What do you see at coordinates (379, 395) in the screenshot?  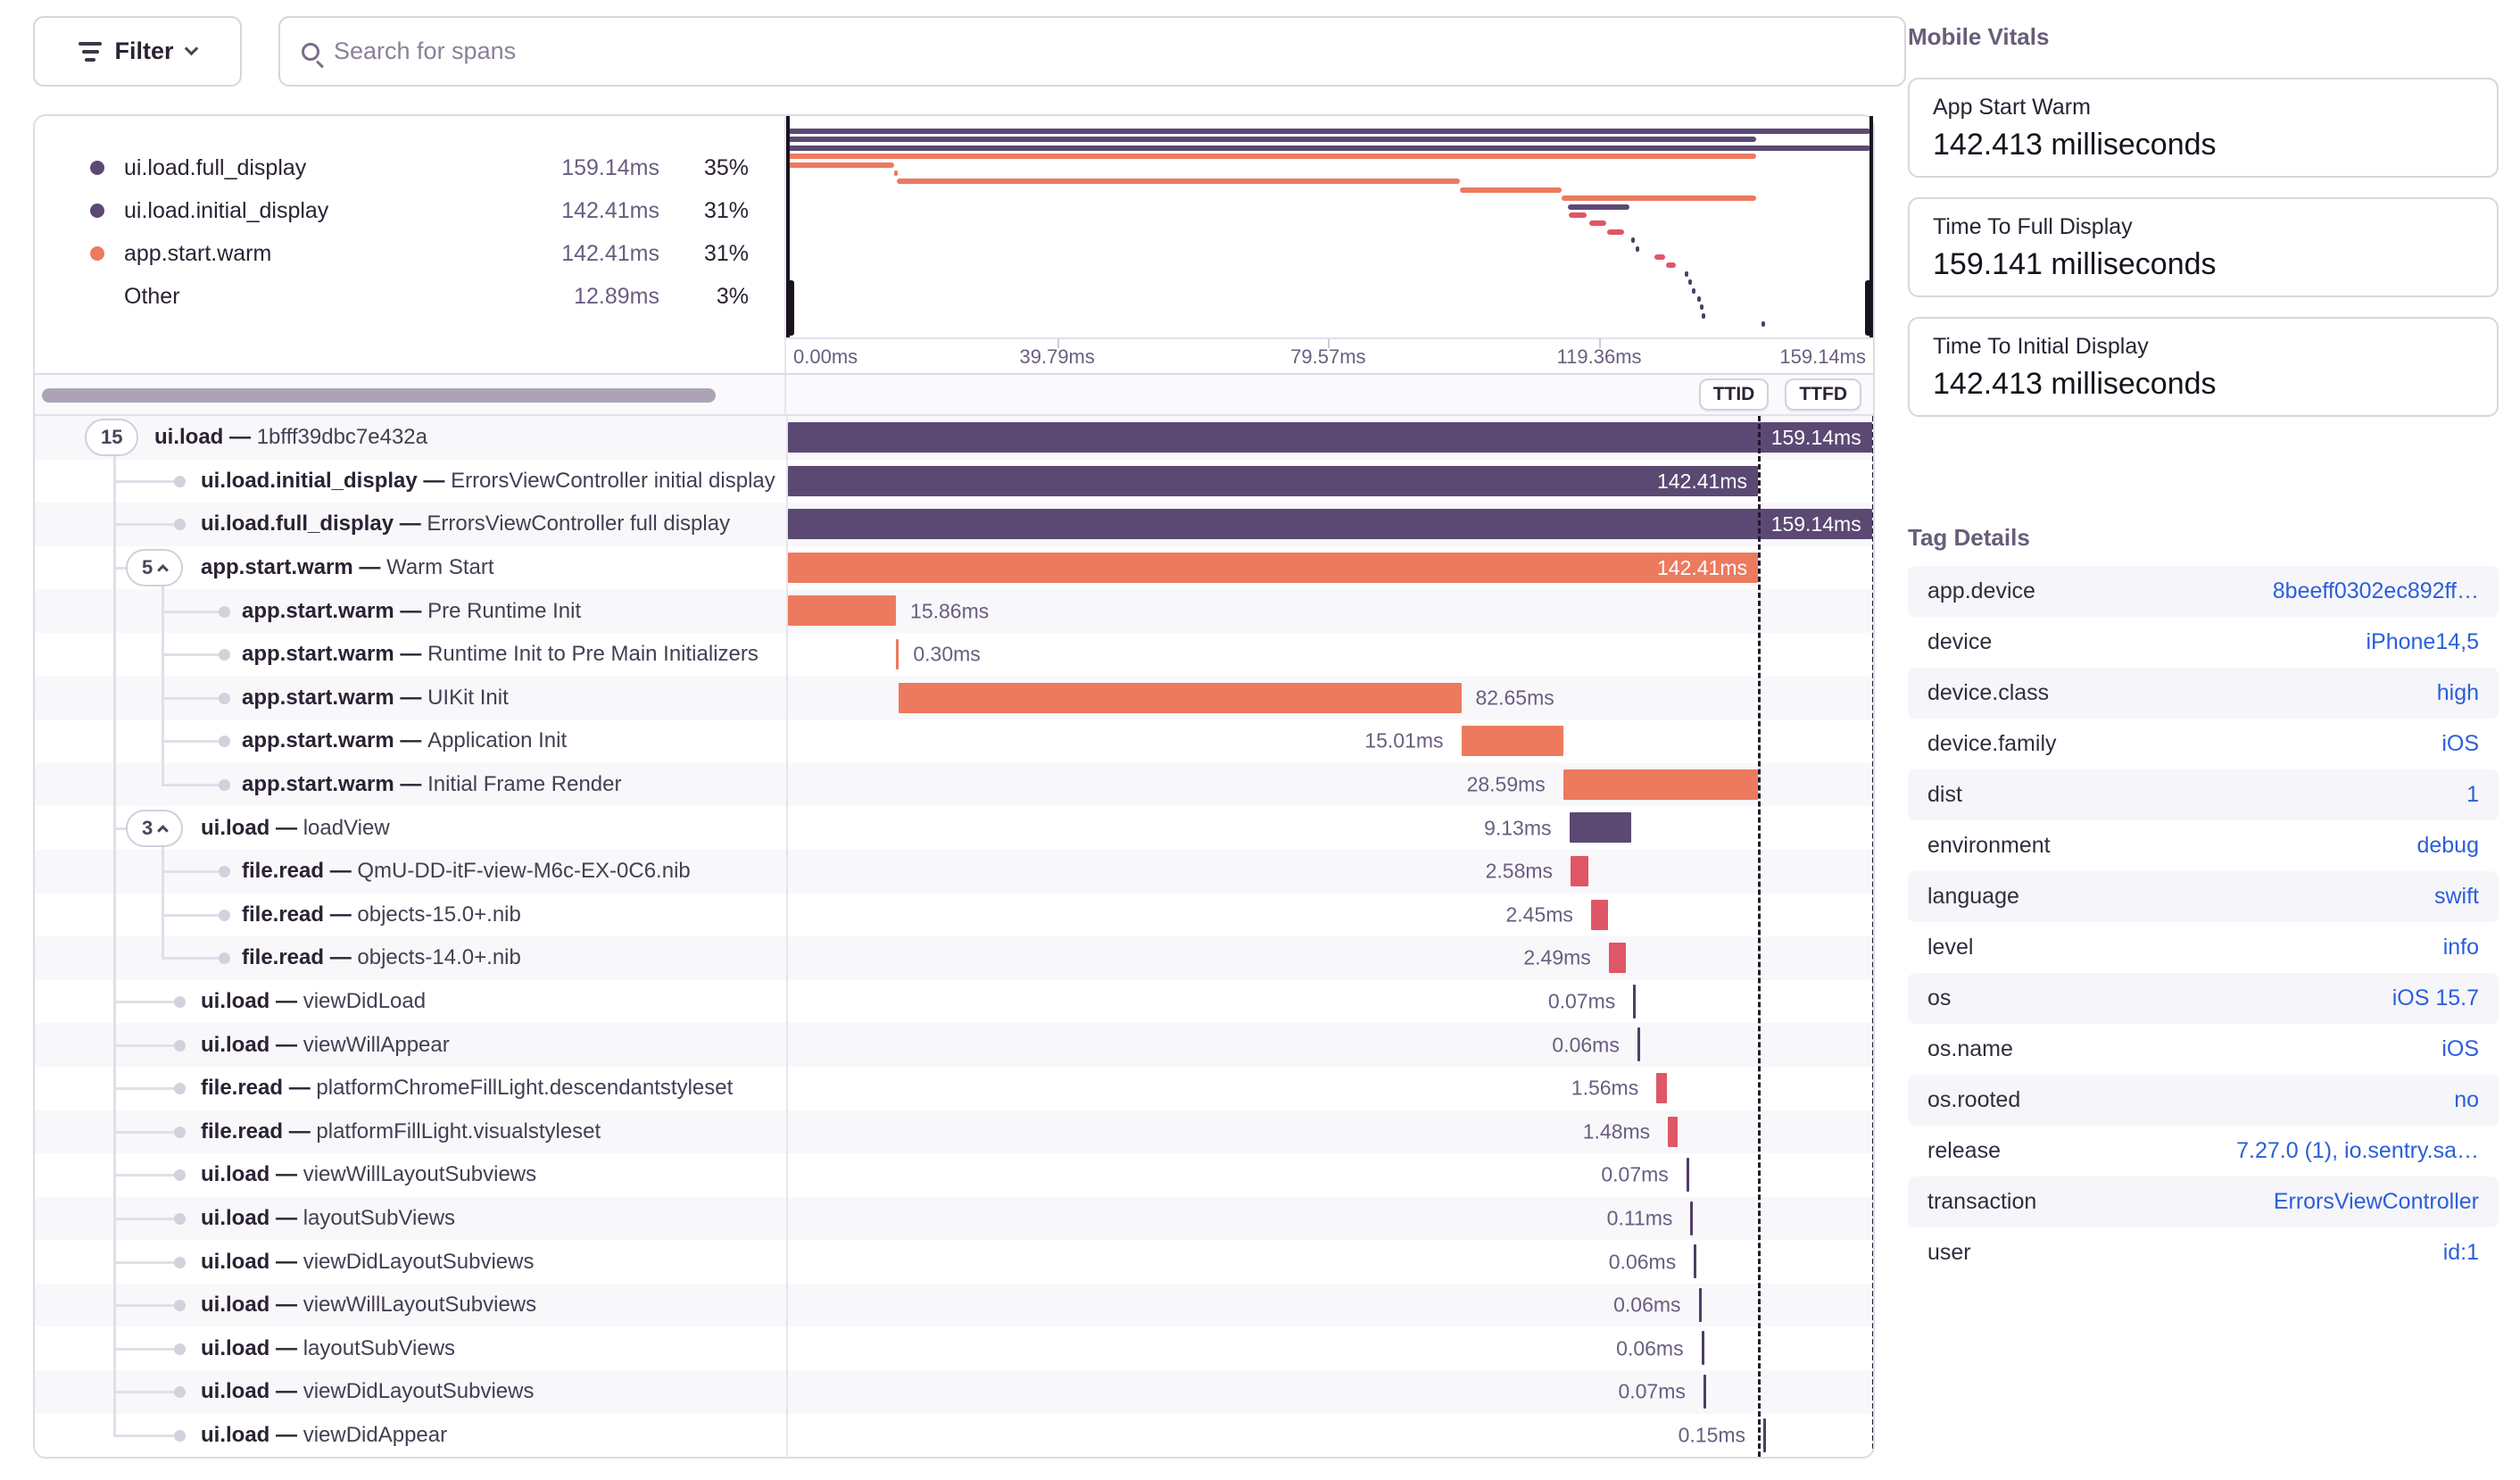 I see `horizontal-scrollbar-thumb` at bounding box center [379, 395].